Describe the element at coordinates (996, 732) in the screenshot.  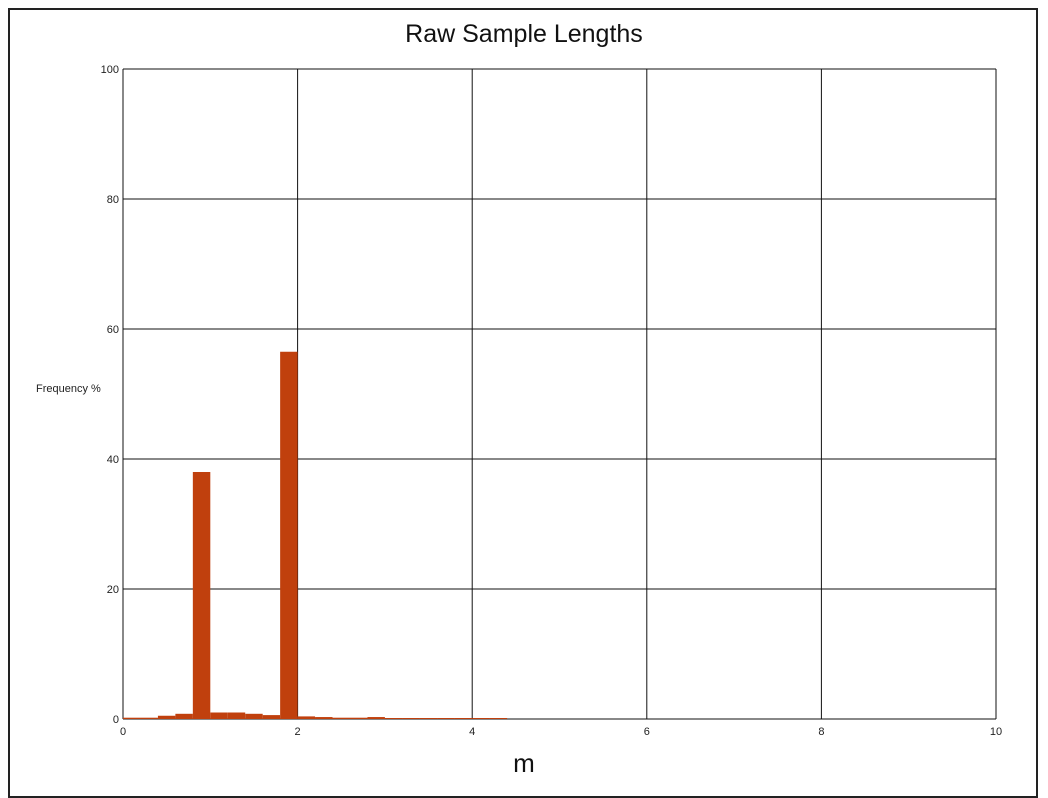
I see `x-tick-label: 10` at that location.